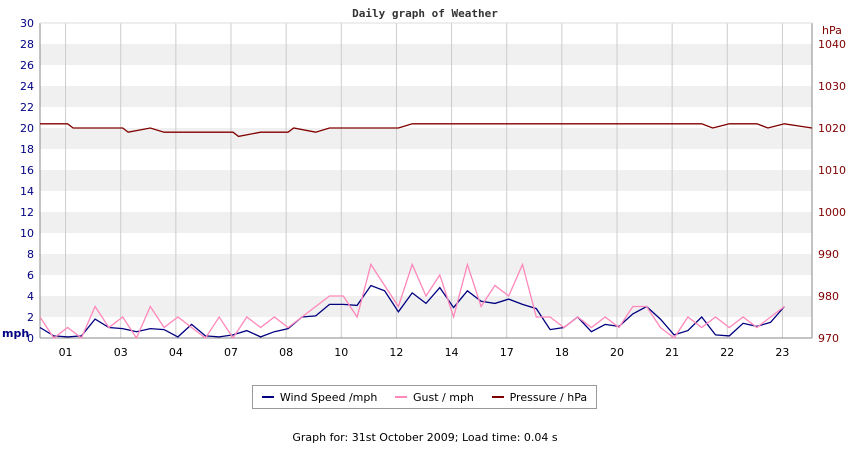  I want to click on x-tick-label: 04, so click(176, 352).